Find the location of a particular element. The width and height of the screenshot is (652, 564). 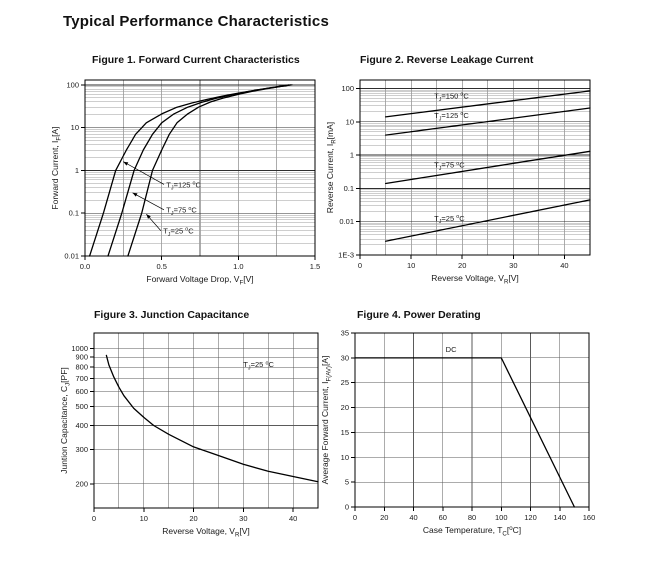

svg-text: 1.0 is located at coordinates (238, 266).